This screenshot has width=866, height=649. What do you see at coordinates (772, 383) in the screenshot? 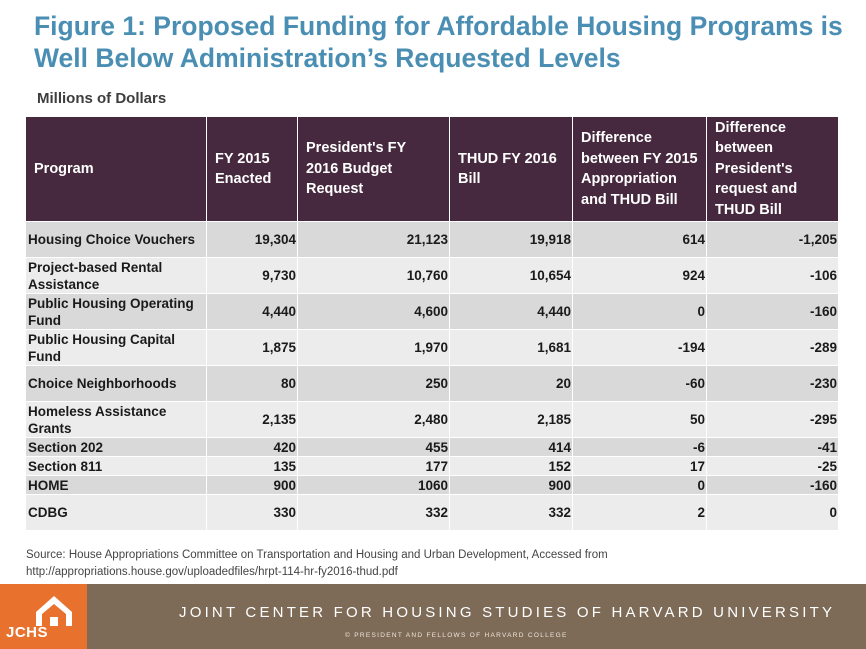
I see `diff-request-cell: -230` at bounding box center [772, 383].